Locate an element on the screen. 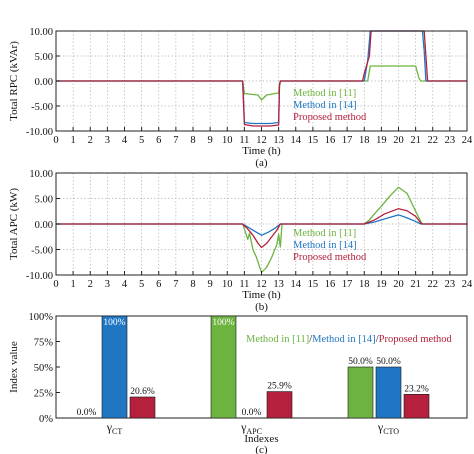 Image resolution: width=474 pixels, height=454 pixels. data-label: 20.6% is located at coordinates (142, 392).